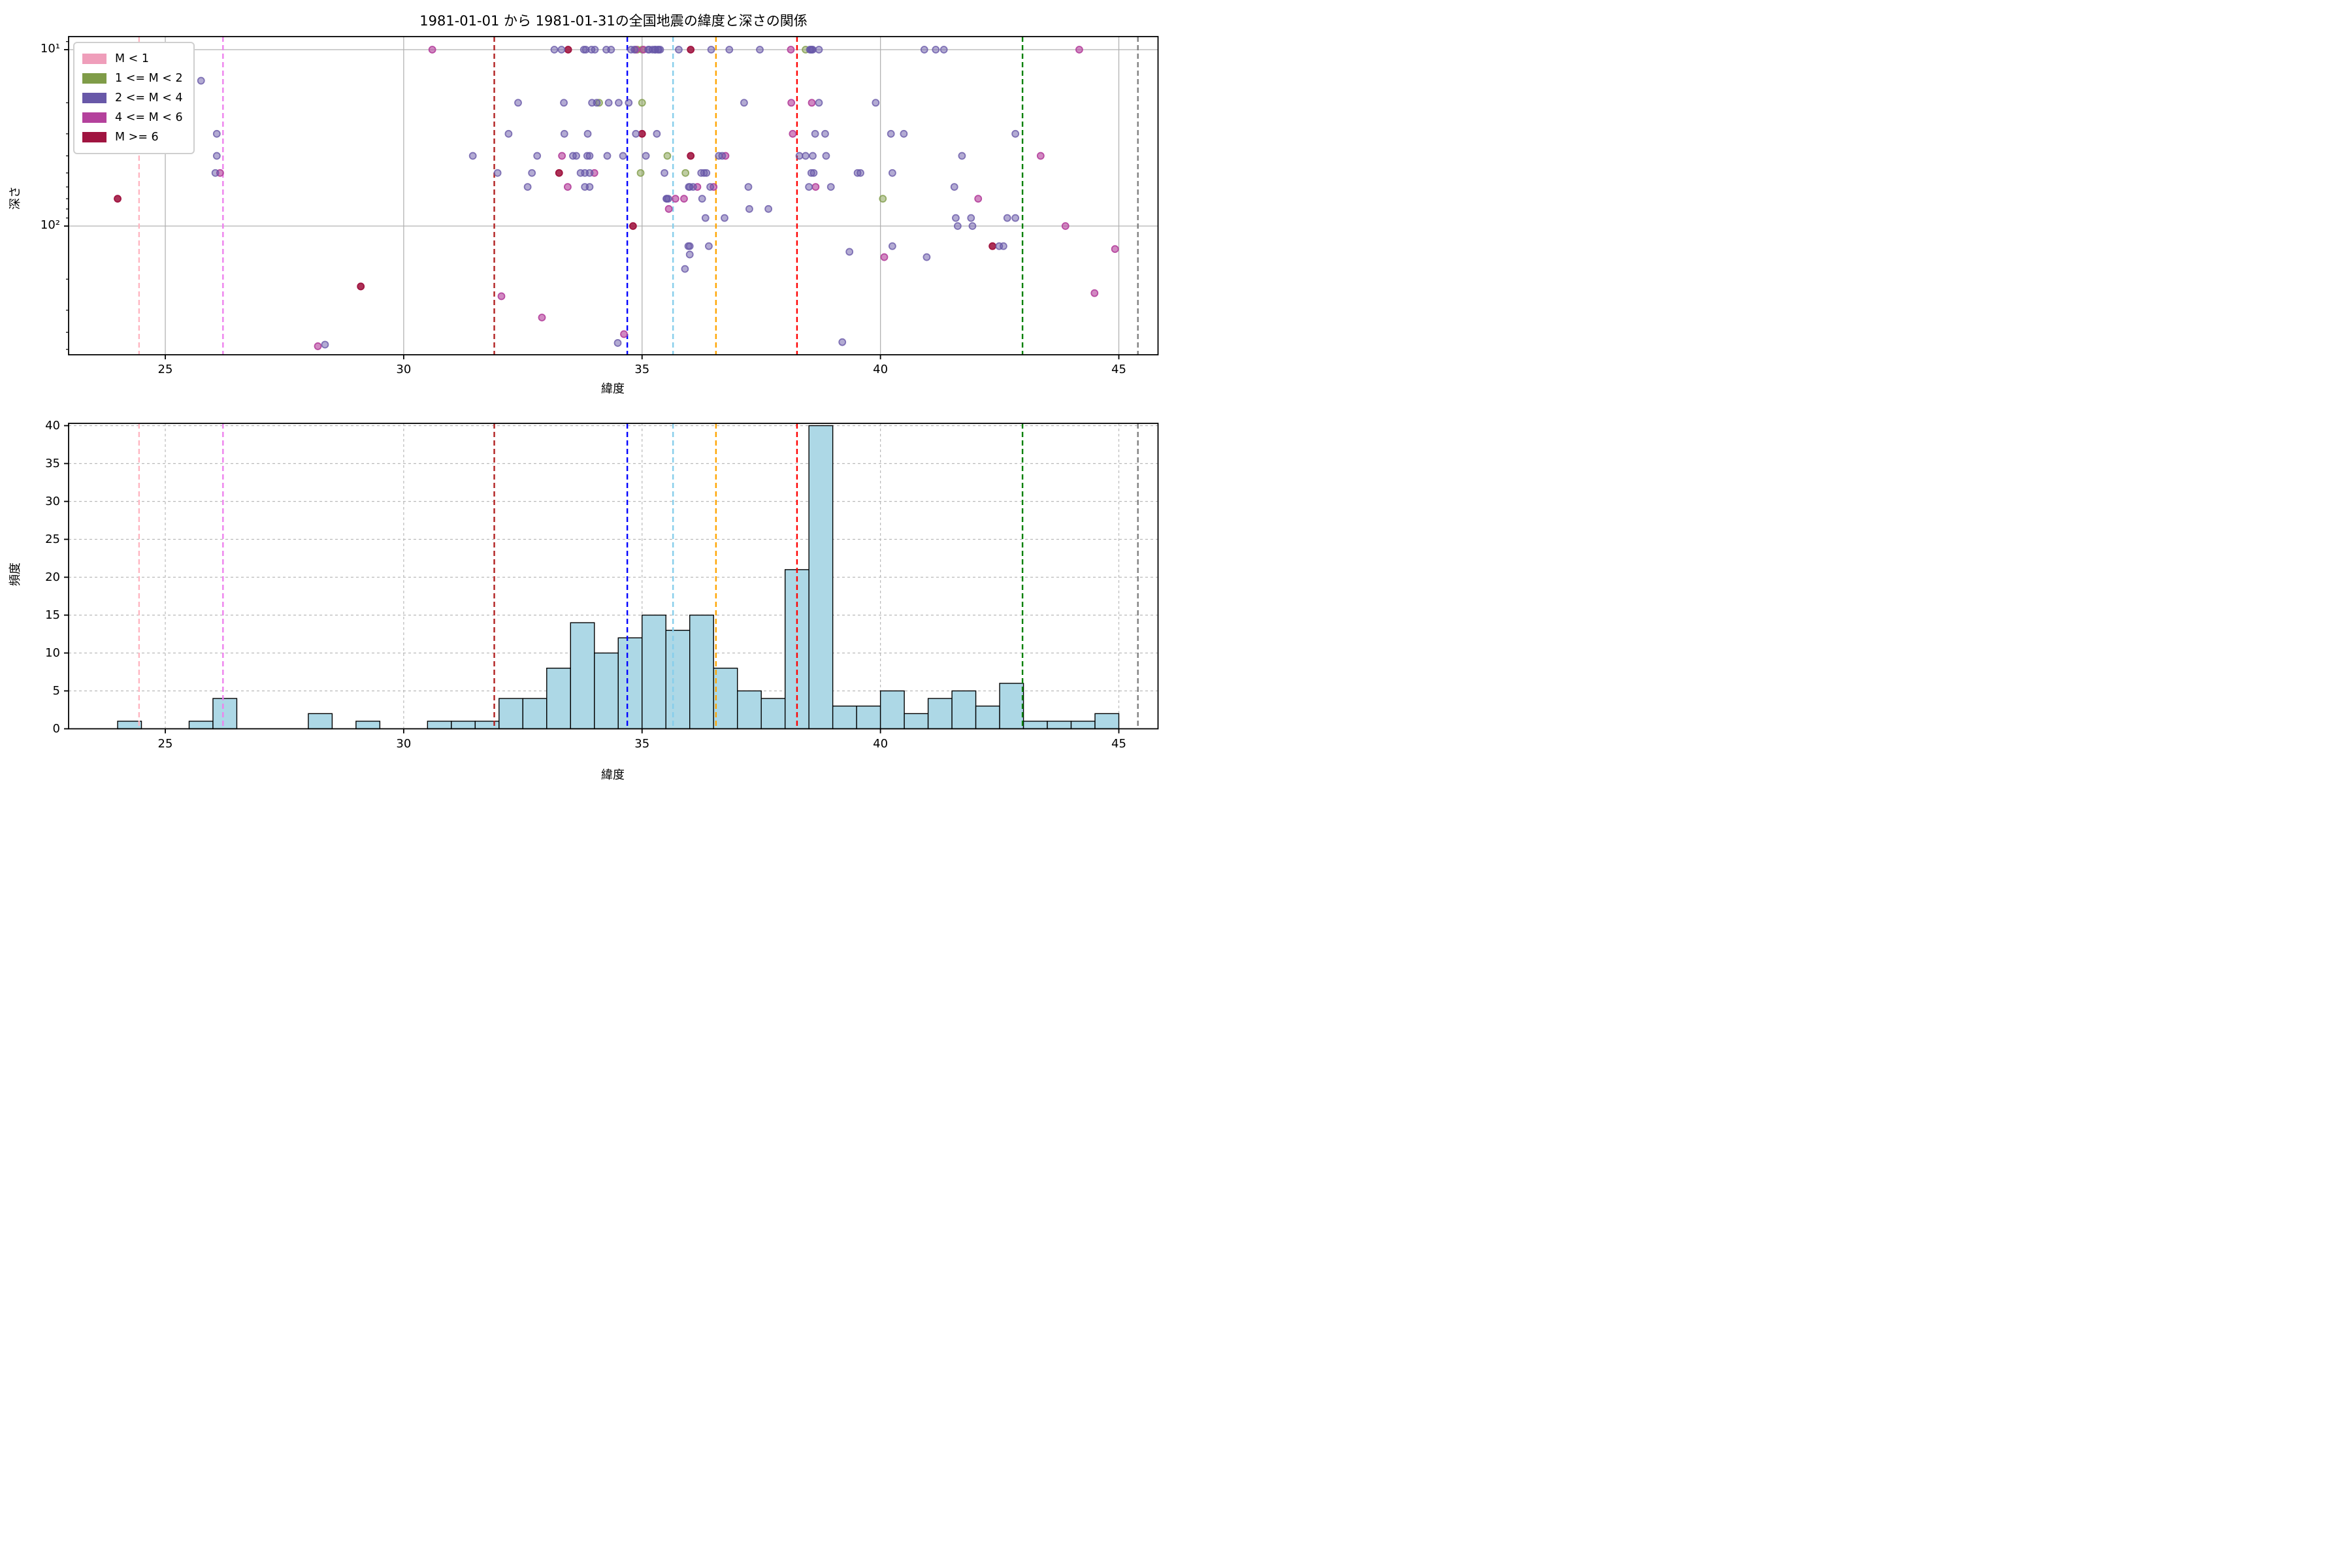  What do you see at coordinates (642, 369) in the screenshot?
I see `scatter-xtick-label: 35` at bounding box center [642, 369].